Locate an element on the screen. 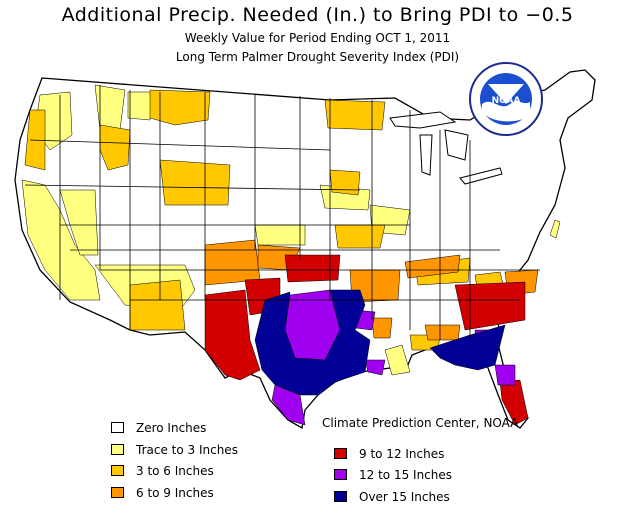  region-tennessee is located at coordinates (432, 266).